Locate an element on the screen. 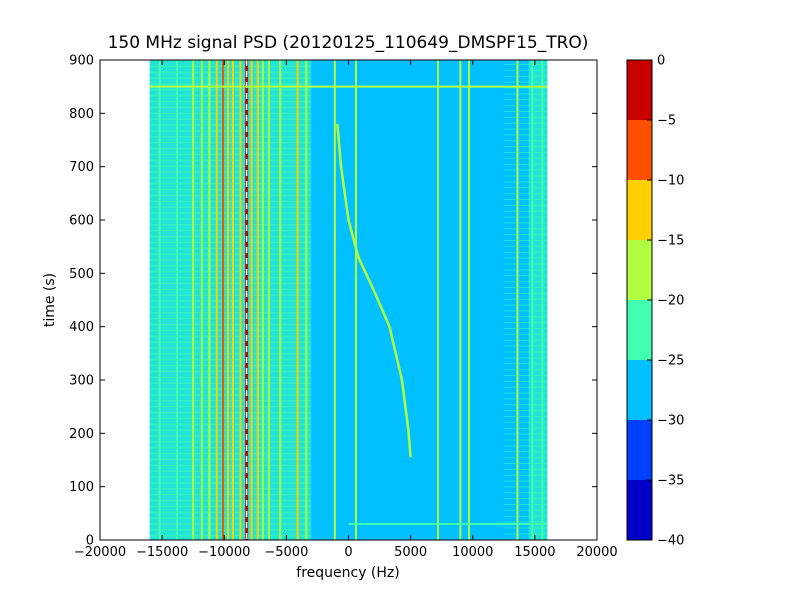  colorbar-tick-label: −30 is located at coordinates (670, 421).